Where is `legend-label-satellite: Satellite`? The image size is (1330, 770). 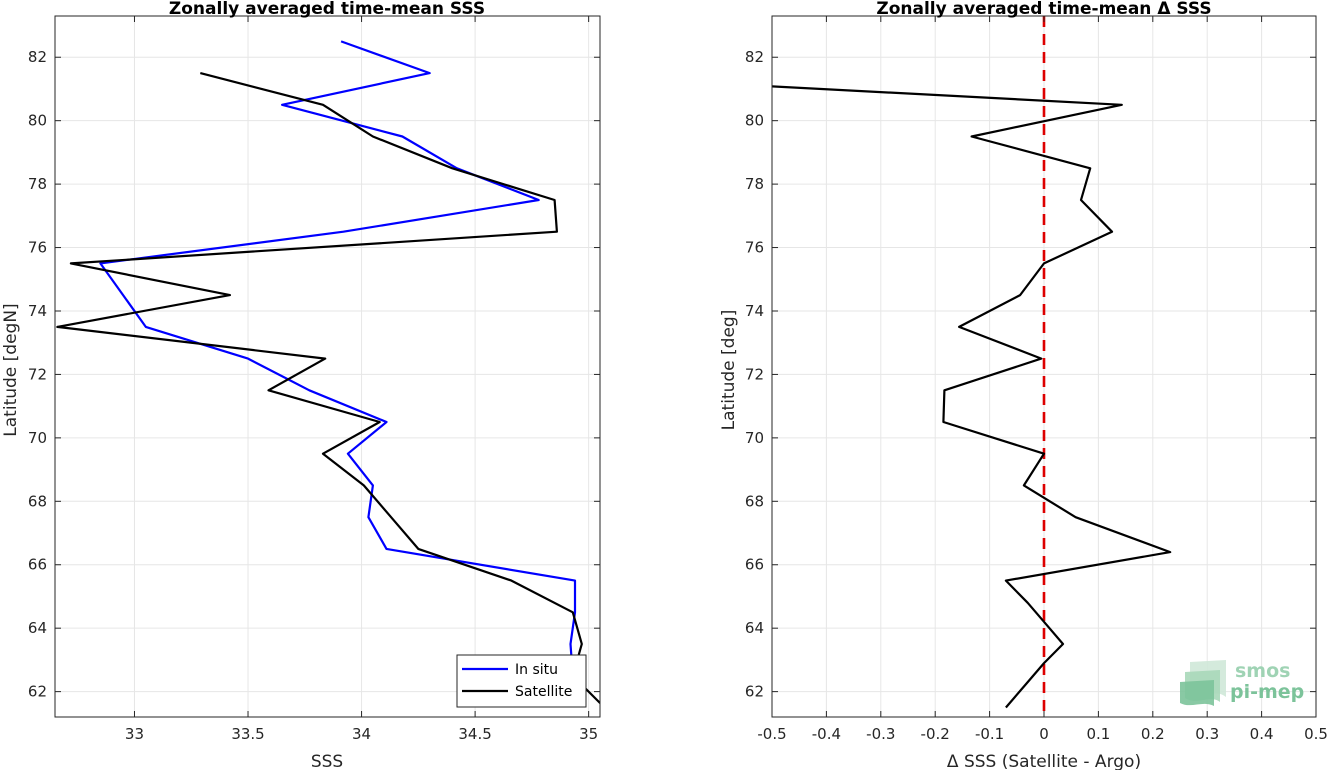 legend-label-satellite: Satellite is located at coordinates (543, 692).